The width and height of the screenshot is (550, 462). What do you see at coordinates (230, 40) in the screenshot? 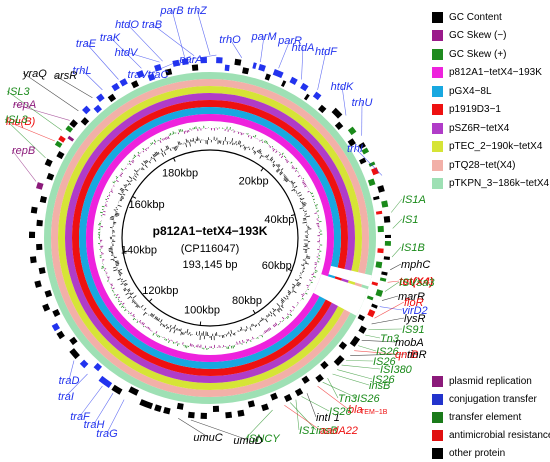
I see `gene-label: trhO` at bounding box center [230, 40].